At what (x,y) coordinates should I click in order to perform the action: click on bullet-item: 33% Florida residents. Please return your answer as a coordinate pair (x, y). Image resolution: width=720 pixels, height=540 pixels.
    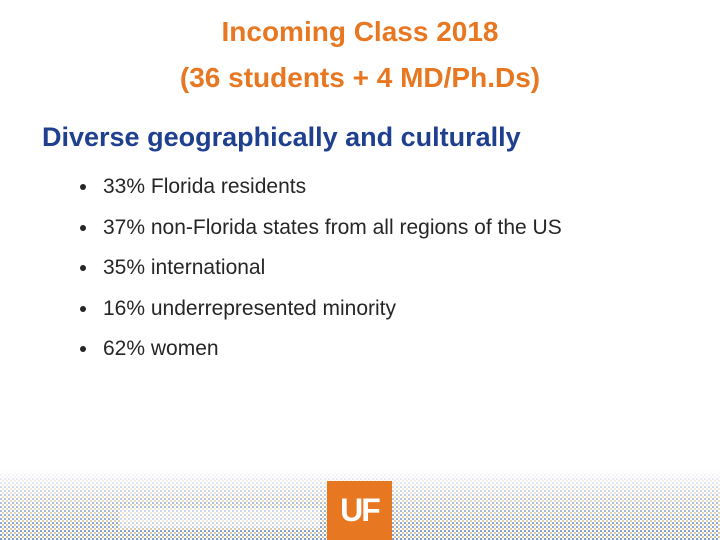
    Looking at the image, I should click on (320, 192).